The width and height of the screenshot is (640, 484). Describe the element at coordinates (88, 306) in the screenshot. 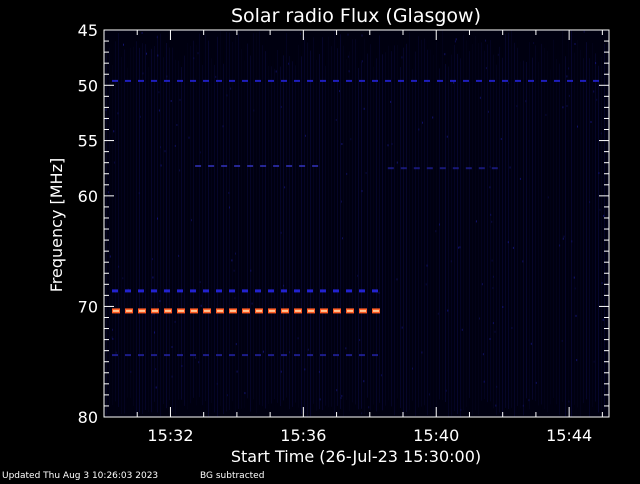

I see `y-tick-label: 70` at that location.